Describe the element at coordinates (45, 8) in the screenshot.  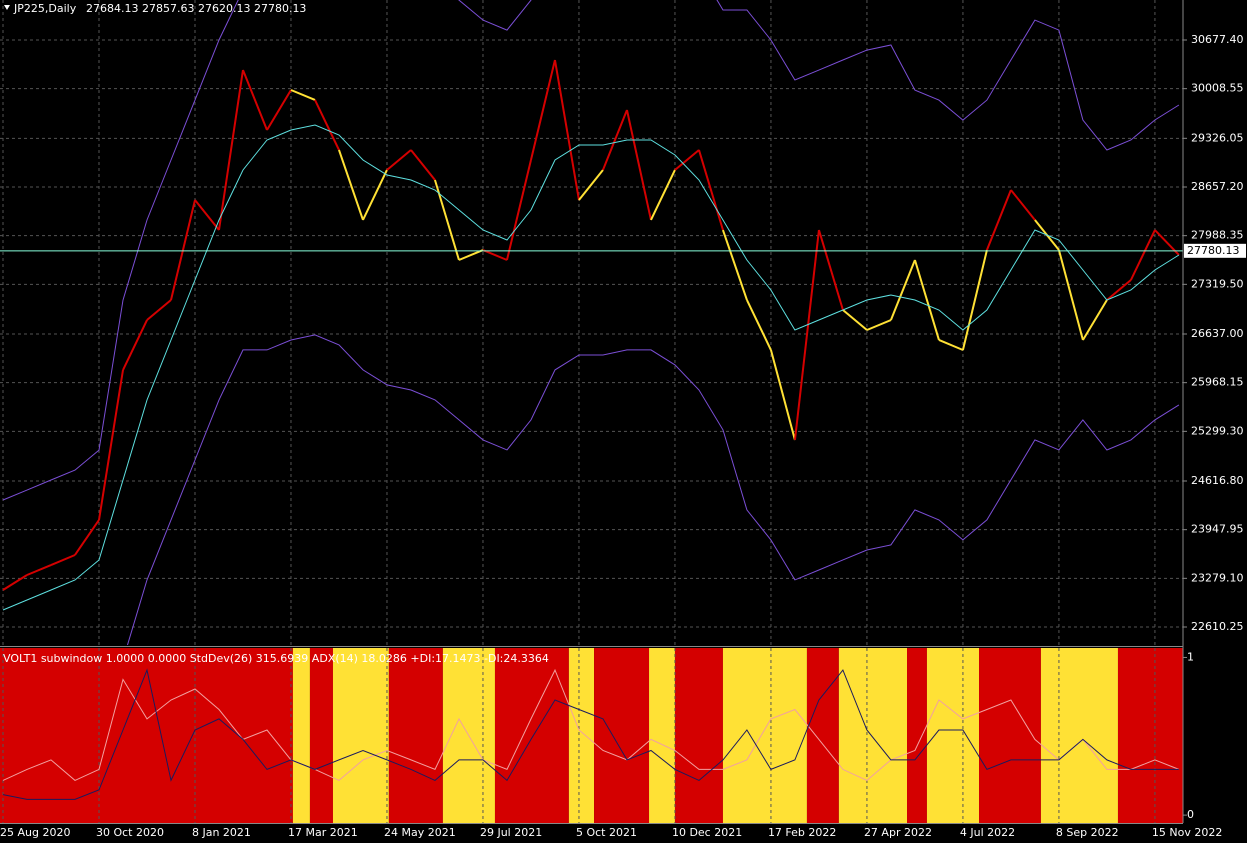
I see `symbol-title: JP225,Daily` at that location.